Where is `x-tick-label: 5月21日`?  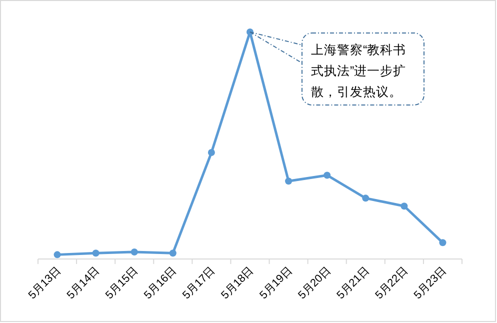
x-tick-label: 5月21日 is located at coordinates (353, 283).